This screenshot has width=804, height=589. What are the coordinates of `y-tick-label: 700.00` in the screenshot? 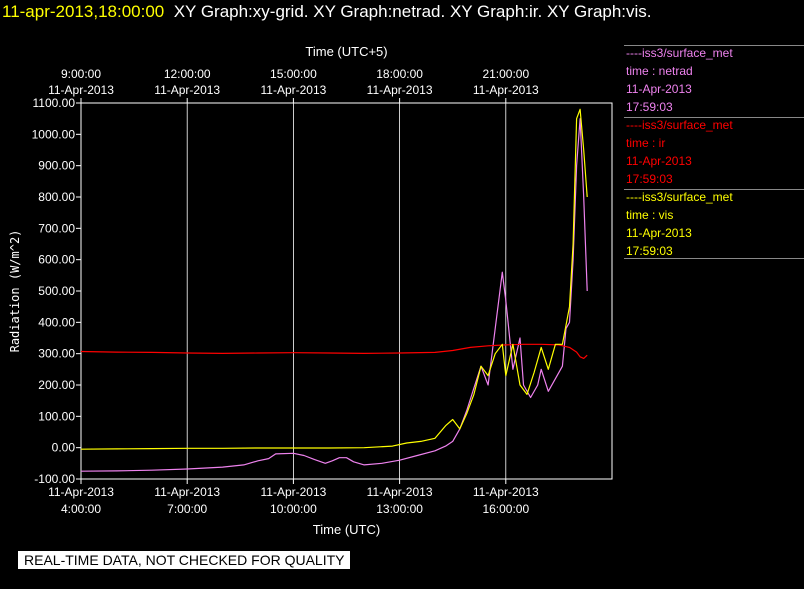 It's located at (56, 228).